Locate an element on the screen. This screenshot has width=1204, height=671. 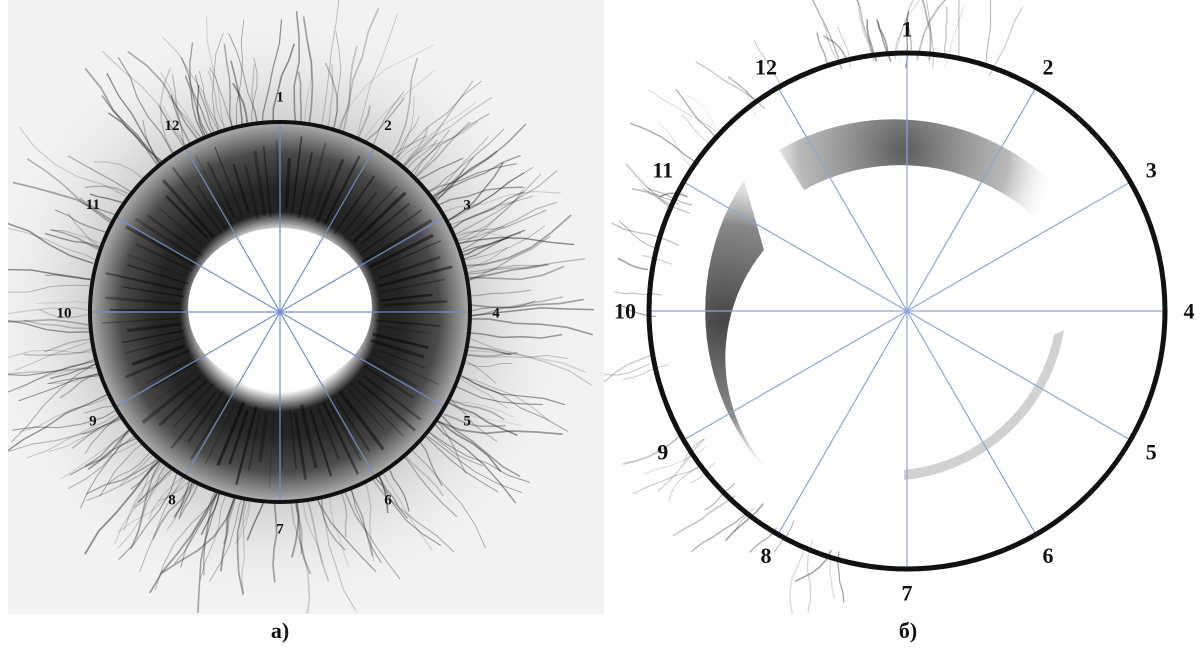
sector-label-3: 3 is located at coordinates (467, 205).